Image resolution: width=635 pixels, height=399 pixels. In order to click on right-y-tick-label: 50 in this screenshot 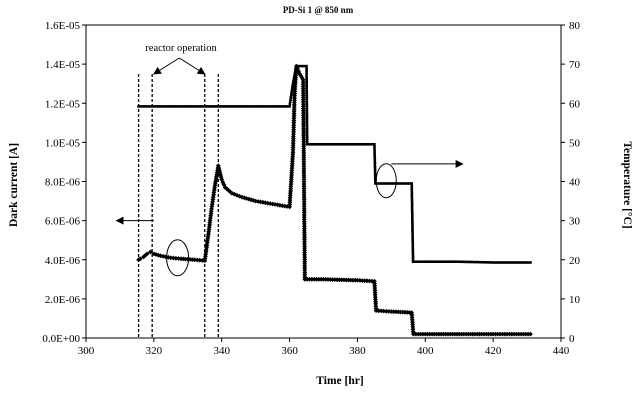, I will do `click(575, 143)`.